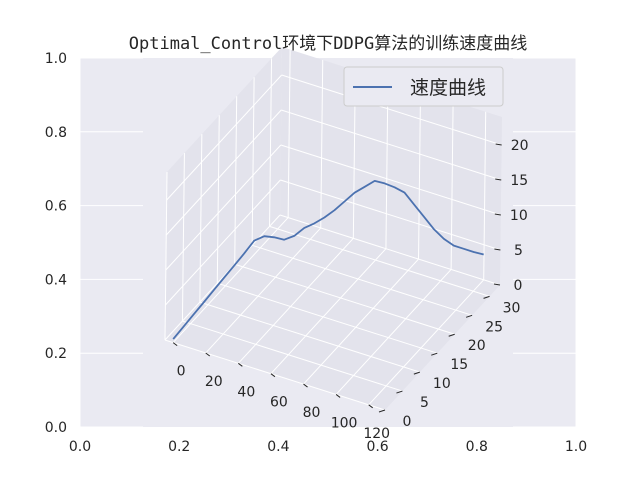 This screenshot has height=480, width=640. What do you see at coordinates (279, 403) in the screenshot?
I see `x3d-tick-label: 60` at bounding box center [279, 403].